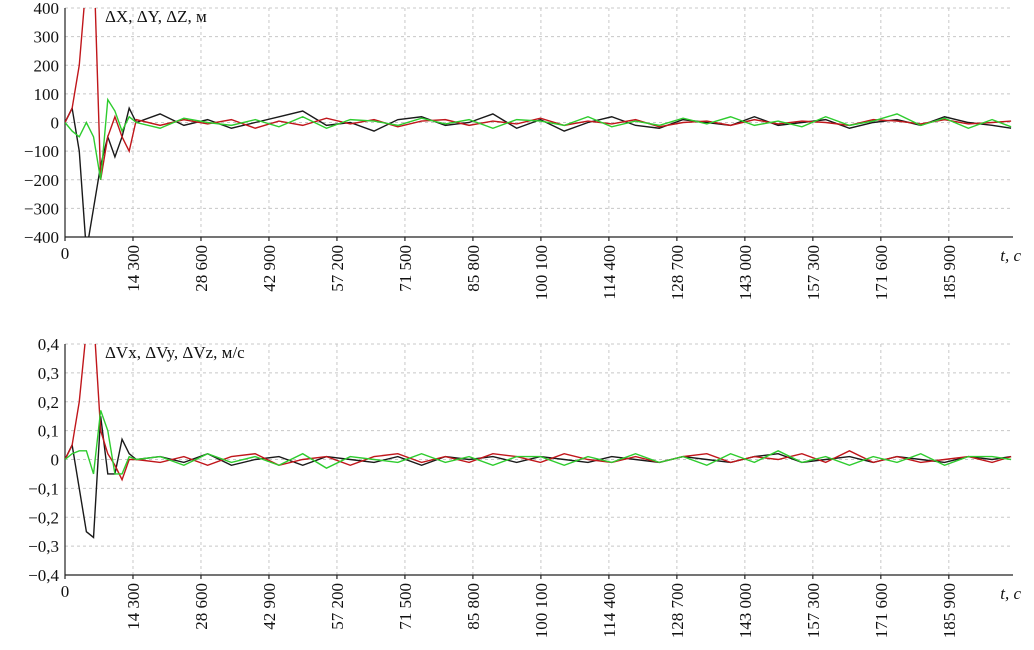 Image resolution: width=1034 pixels, height=650 pixels. What do you see at coordinates (41, 151) in the screenshot?
I see `y-tick-label: −100` at bounding box center [41, 151].